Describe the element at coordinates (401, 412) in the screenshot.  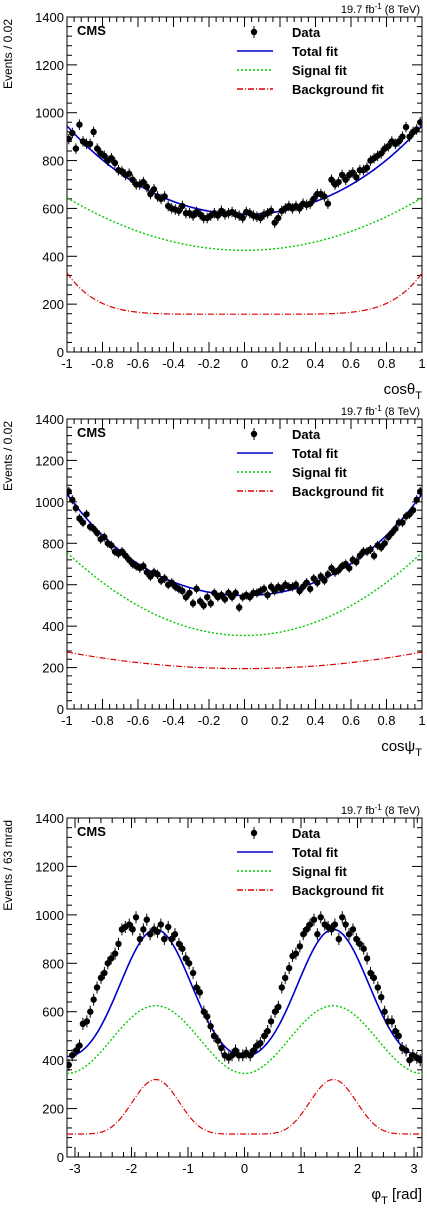
I see `lumi-energy: (8 TeV)` at that location.